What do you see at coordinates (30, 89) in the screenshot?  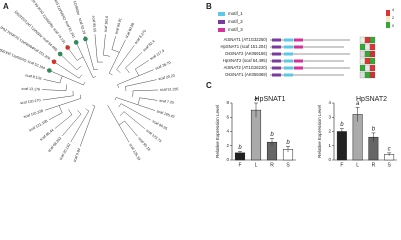 I see `leaf-label: scaf 13.176` at bounding box center [30, 89].